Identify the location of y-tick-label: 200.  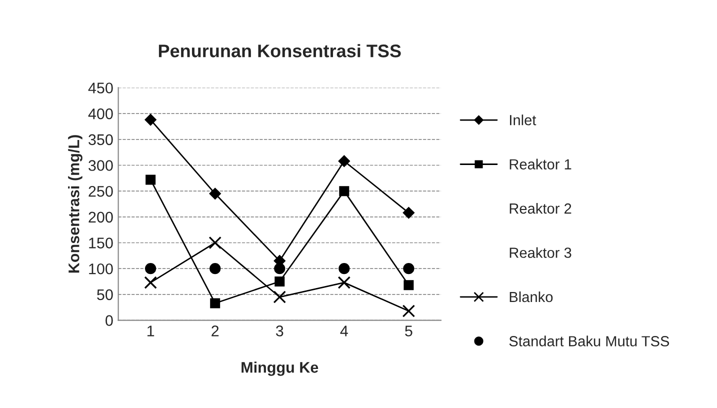
(100, 217).